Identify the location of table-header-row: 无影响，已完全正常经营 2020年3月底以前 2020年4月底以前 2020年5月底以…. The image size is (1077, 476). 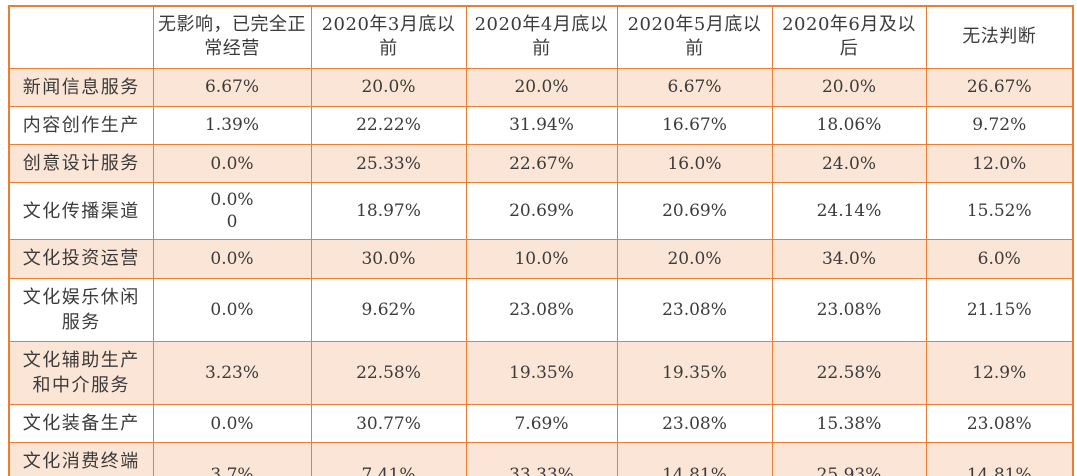
(541, 37).